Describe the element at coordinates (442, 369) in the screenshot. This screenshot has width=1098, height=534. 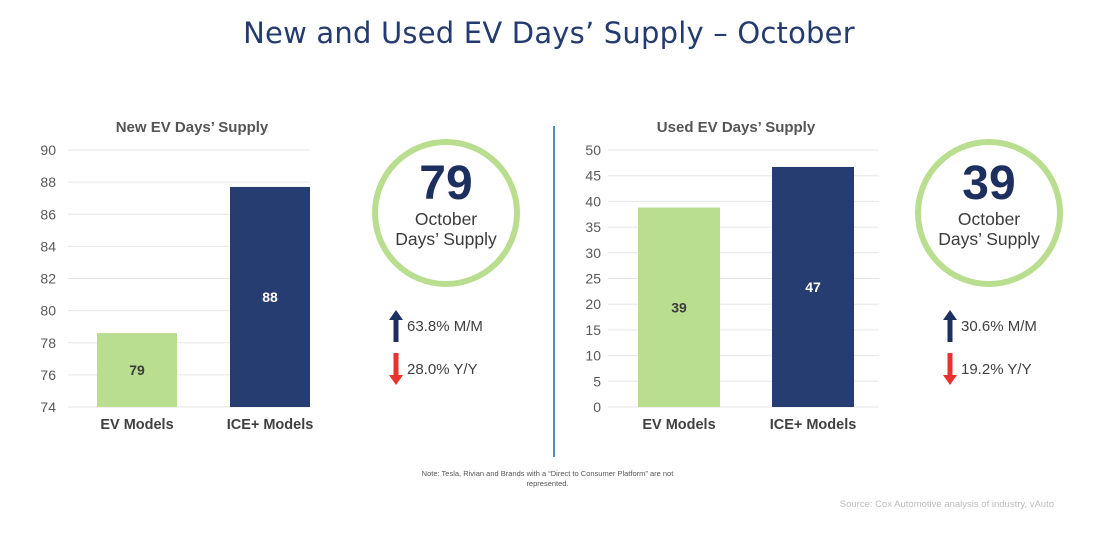
I see `new-ev-yy-text: 28.0% Y/Y` at that location.